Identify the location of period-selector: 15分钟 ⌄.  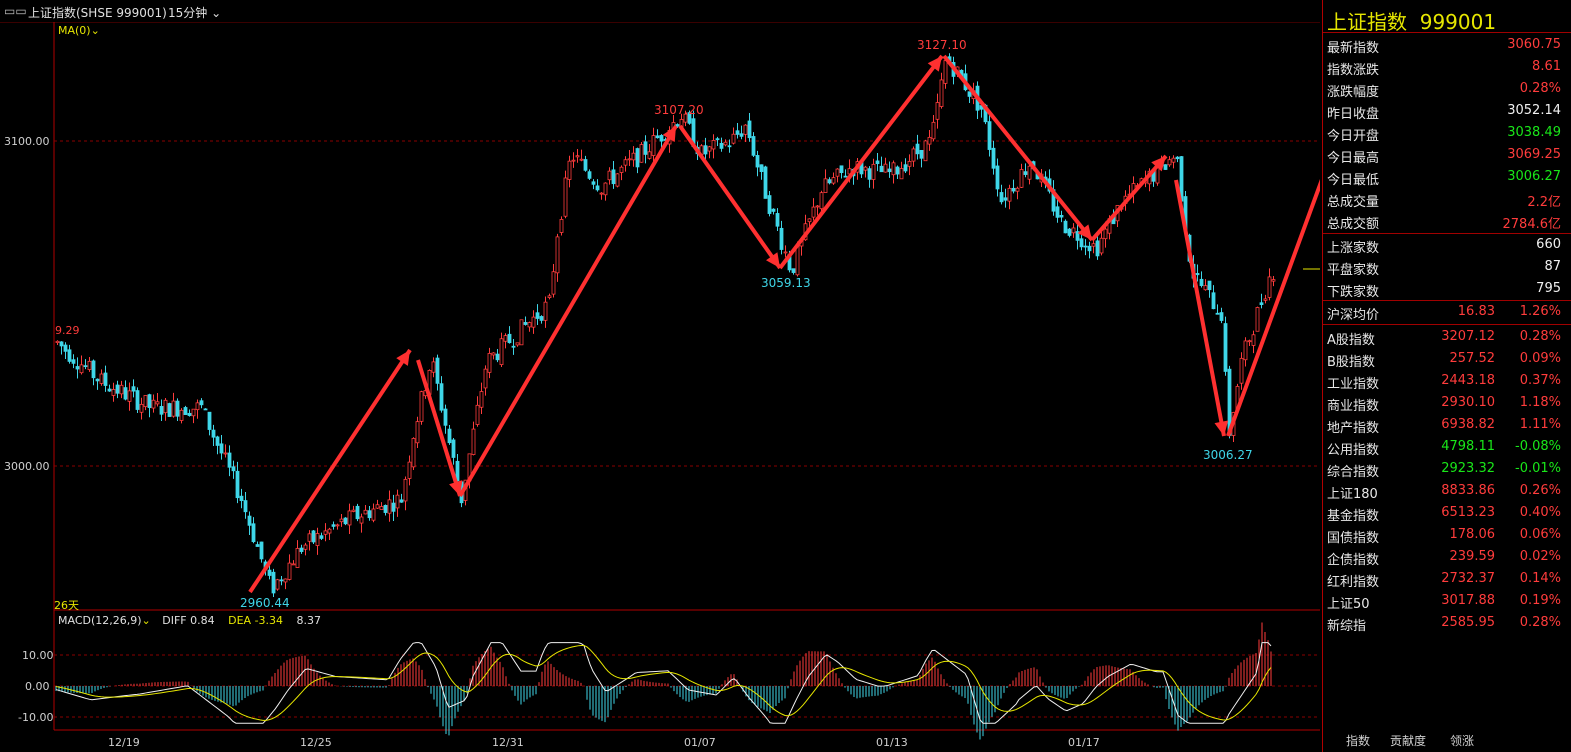
(194, 12).